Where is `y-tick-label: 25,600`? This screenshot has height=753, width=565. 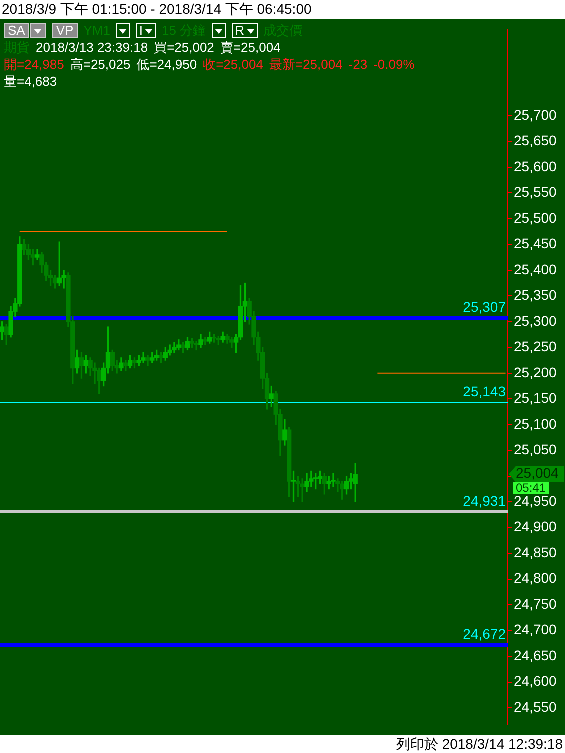
y-tick-label: 25,600 is located at coordinates (536, 166).